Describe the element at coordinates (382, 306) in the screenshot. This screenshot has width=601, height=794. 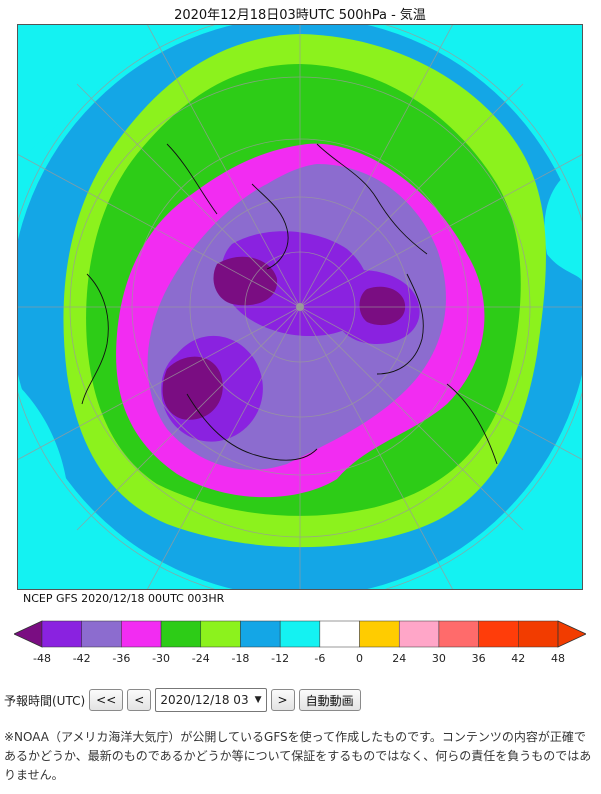
I see `deep-purple-core-east` at that location.